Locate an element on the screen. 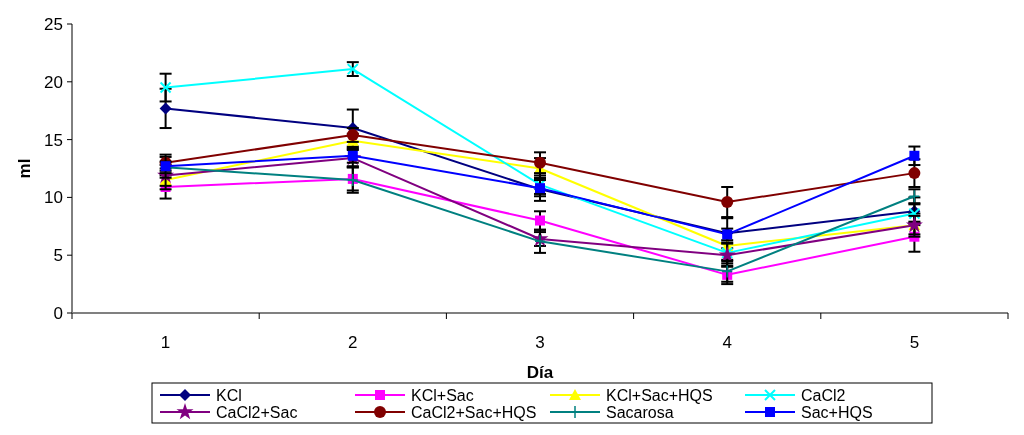 Image resolution: width=1024 pixels, height=435 pixels. x-tick-label: 4 is located at coordinates (727, 342).